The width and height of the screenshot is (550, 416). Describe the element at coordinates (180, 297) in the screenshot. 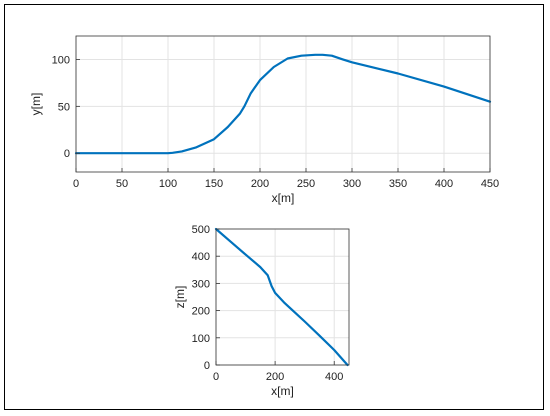

I see `bottom-y-axis-label: z[m]` at that location.